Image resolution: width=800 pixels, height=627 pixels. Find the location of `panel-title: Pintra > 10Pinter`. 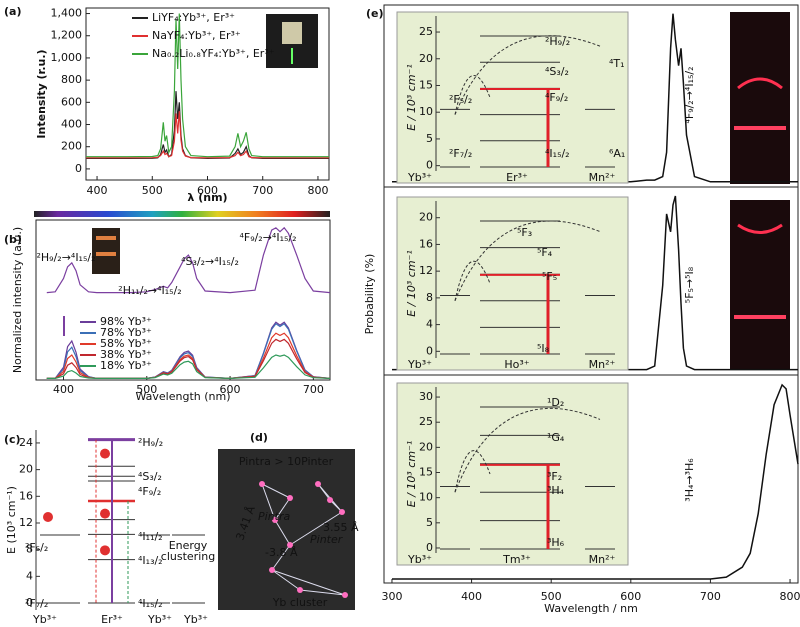

panel-title: Pintra > 10Pinter is located at coordinates (286, 461).